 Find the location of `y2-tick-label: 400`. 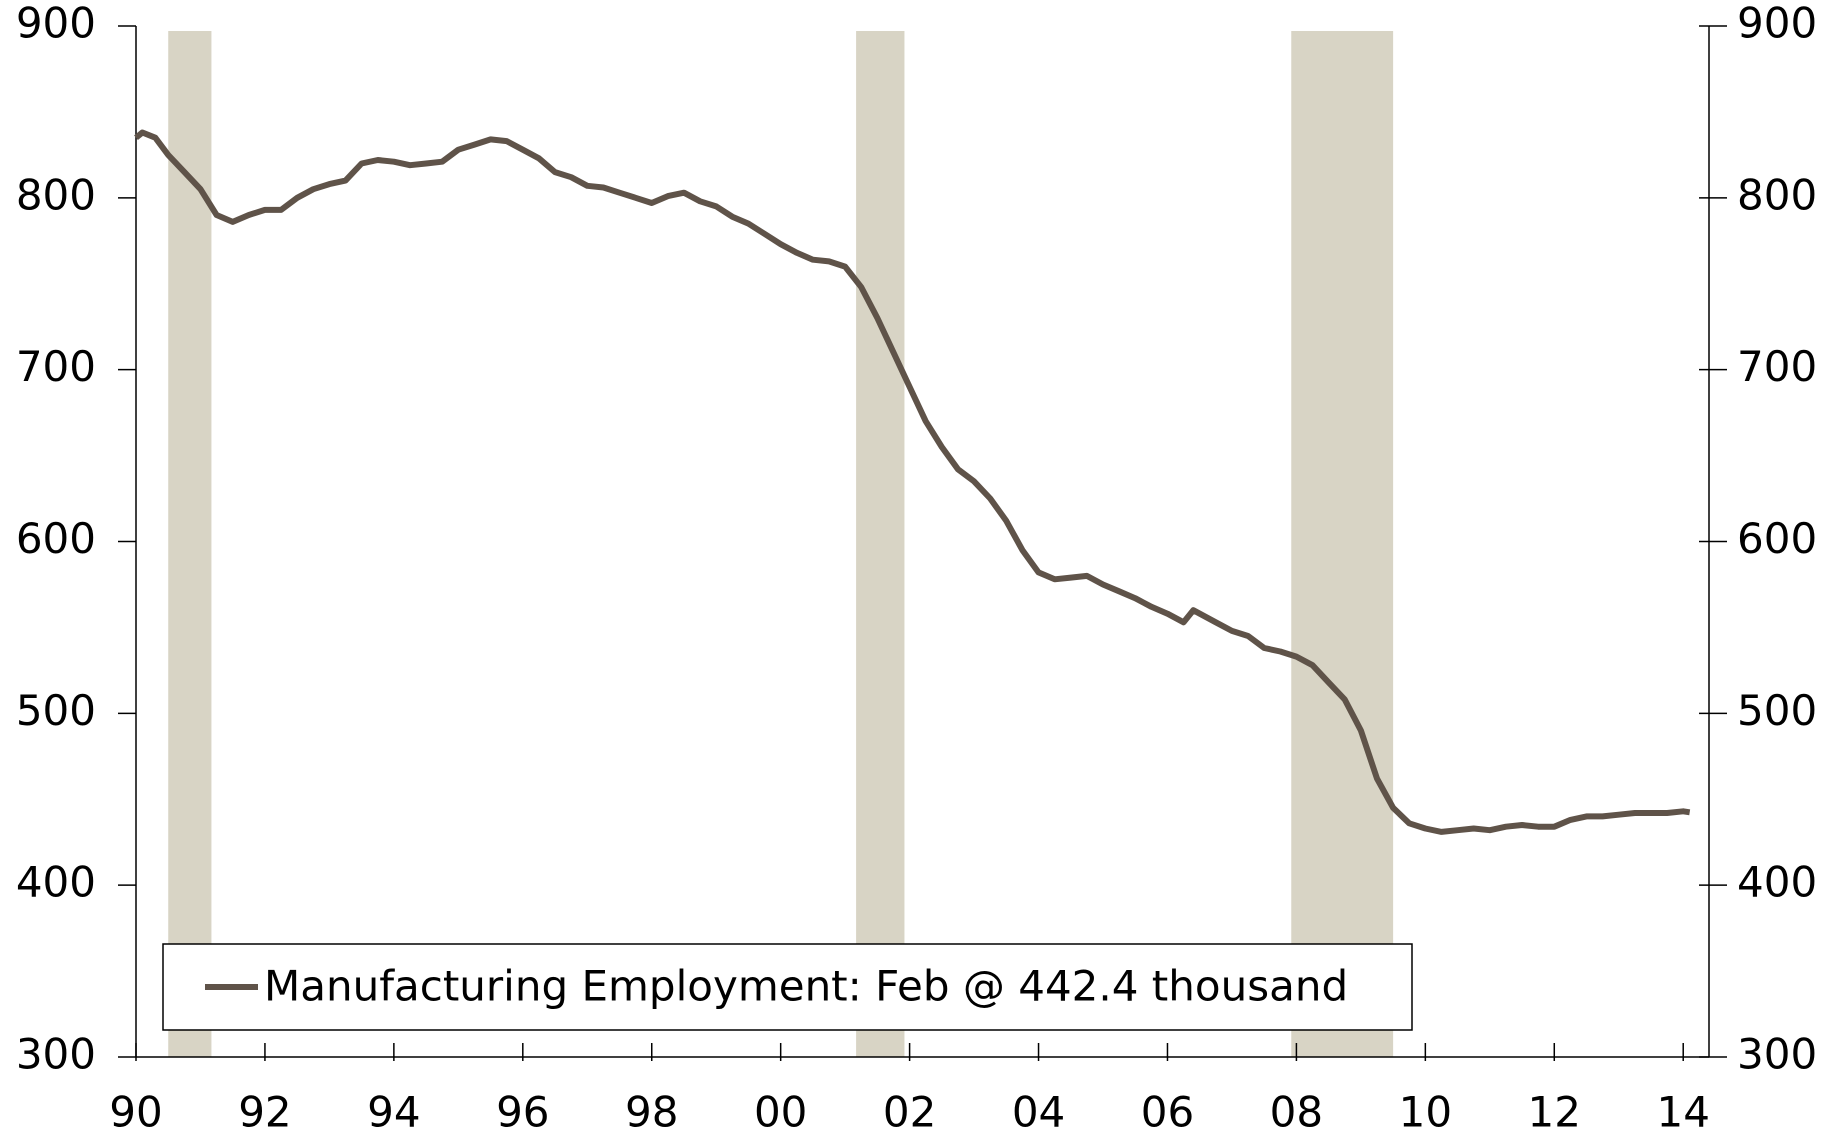

y2-tick-label: 400 is located at coordinates (1777, 882).